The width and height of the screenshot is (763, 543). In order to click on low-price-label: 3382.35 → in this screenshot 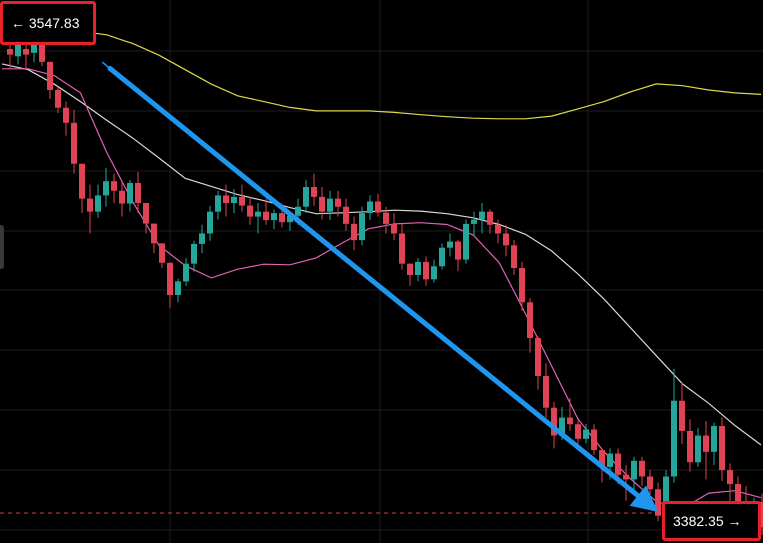, I will do `click(711, 521)`.